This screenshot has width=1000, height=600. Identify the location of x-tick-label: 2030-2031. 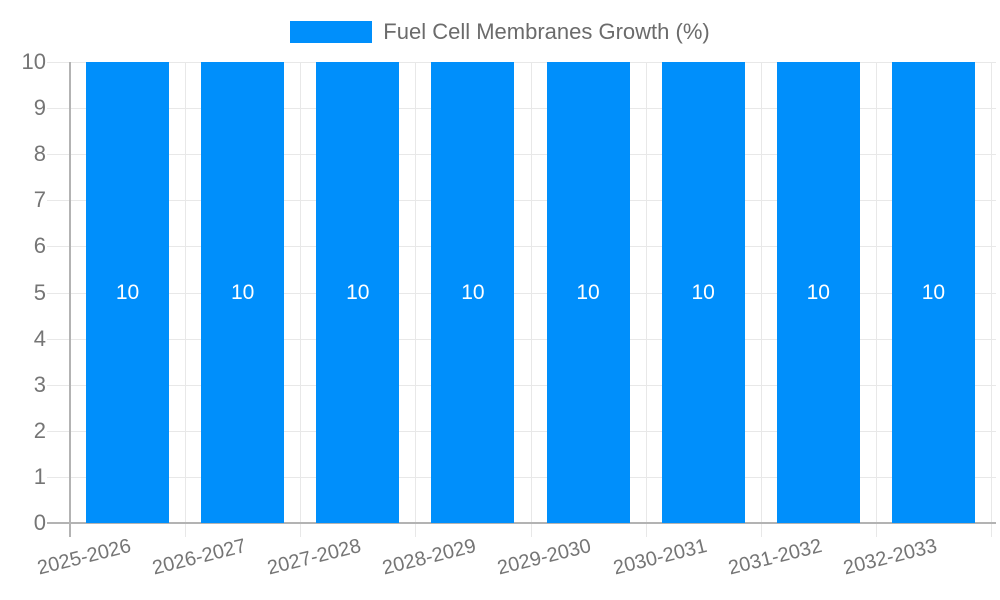
(659, 557).